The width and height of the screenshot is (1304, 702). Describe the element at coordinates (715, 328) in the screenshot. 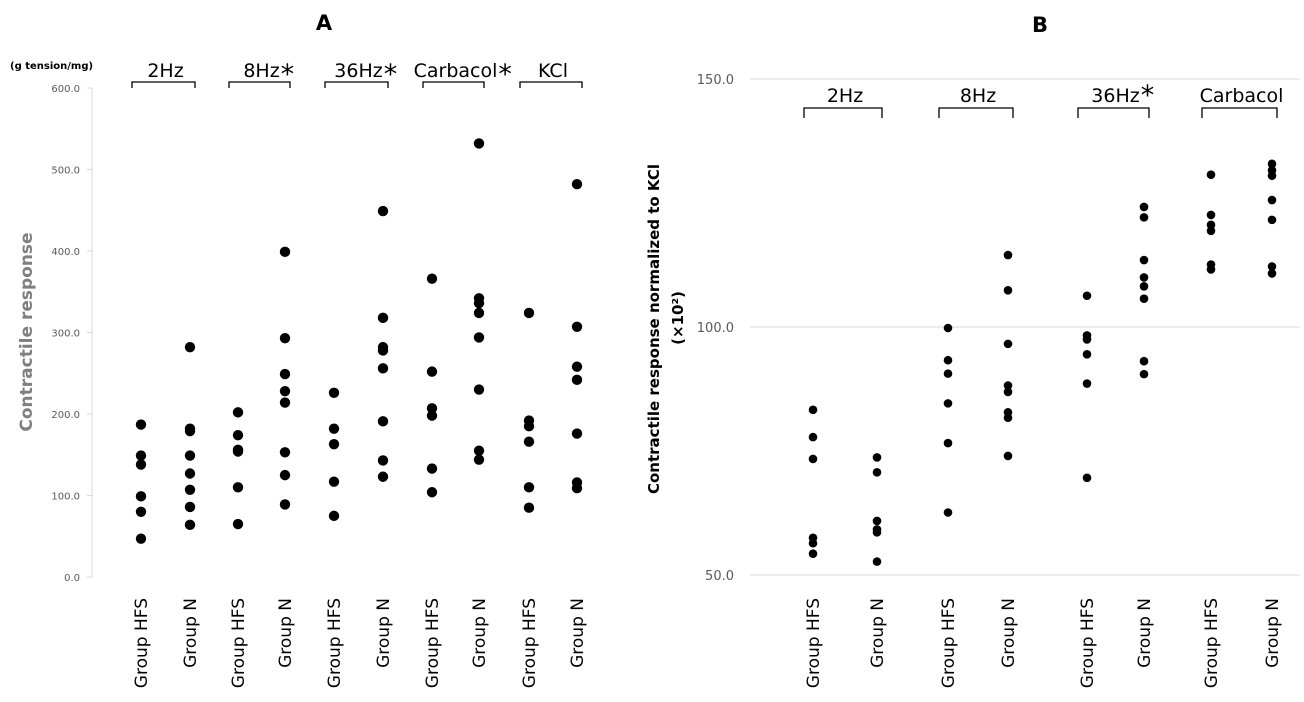

I see `panel-b-y-tick-label: 100.0` at that location.